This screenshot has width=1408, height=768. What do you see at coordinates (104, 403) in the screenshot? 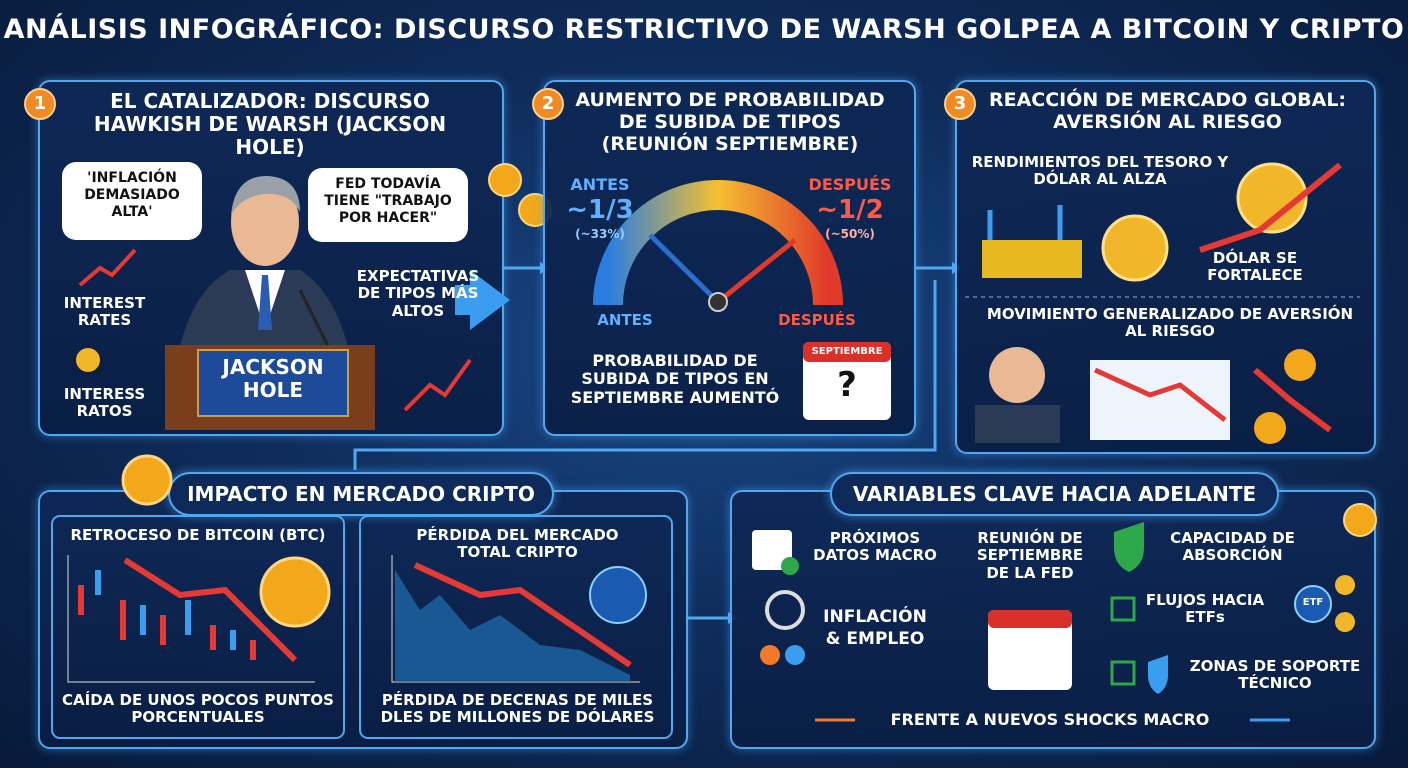
I see `icon-label: INTERESS RATOS` at bounding box center [104, 403].